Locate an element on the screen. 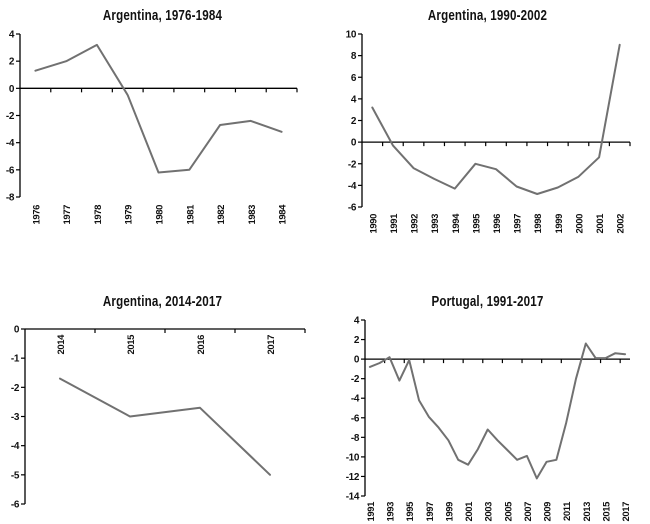  y-tick-label: 8 is located at coordinates (354, 56).